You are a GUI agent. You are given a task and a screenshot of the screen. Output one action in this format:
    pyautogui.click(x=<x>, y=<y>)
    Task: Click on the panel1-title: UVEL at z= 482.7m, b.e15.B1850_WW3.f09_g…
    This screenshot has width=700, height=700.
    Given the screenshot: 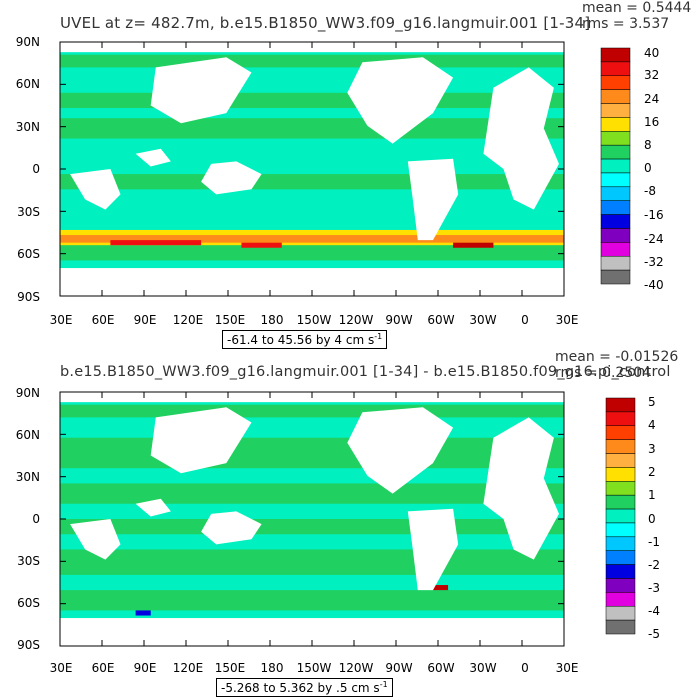 What is the action you would take?
    pyautogui.click(x=325, y=23)
    